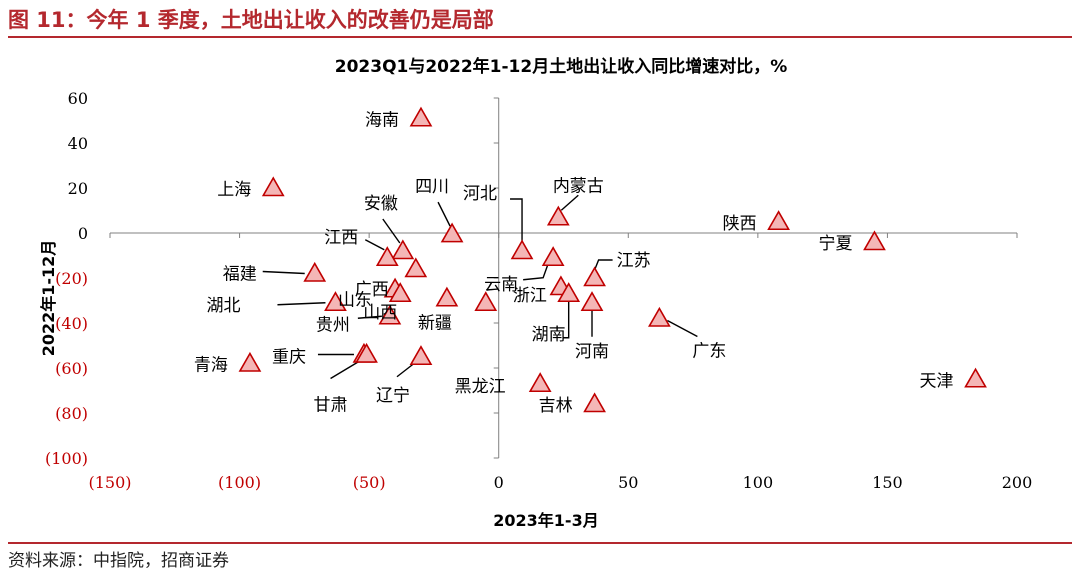 This screenshot has height=576, width=1080. What do you see at coordinates (499, 482) in the screenshot?
I see `x-tick-label: 0` at bounding box center [499, 482].